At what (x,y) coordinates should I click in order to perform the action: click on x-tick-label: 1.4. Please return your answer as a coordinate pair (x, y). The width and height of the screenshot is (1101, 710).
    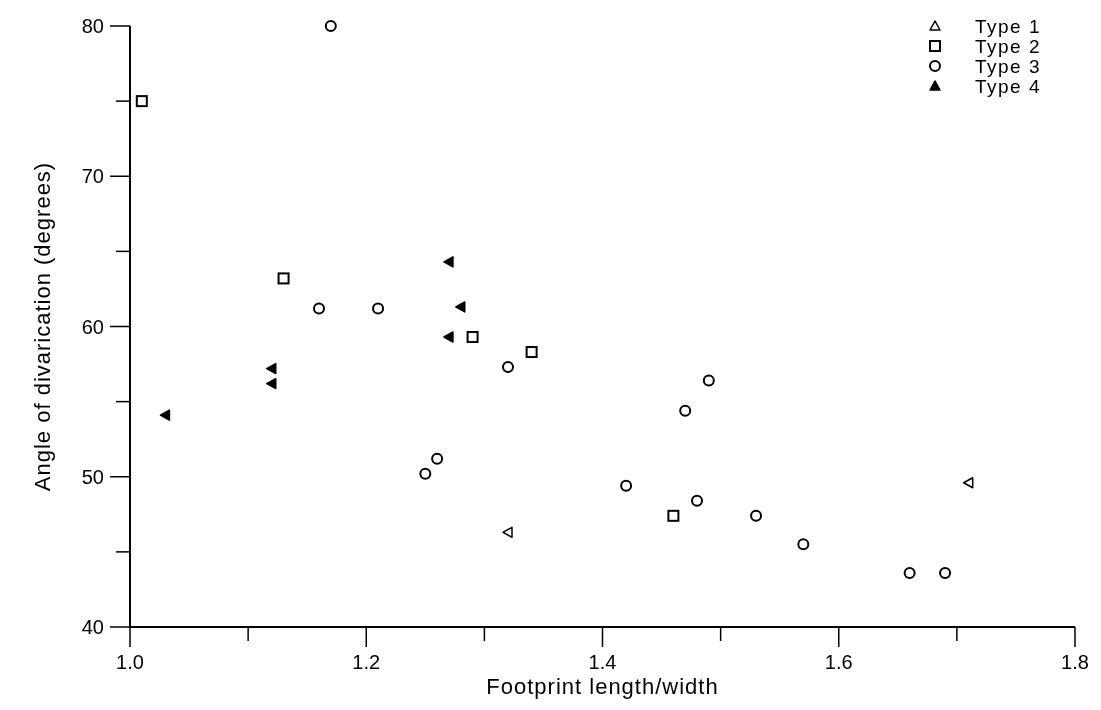
    Looking at the image, I should click on (602, 662).